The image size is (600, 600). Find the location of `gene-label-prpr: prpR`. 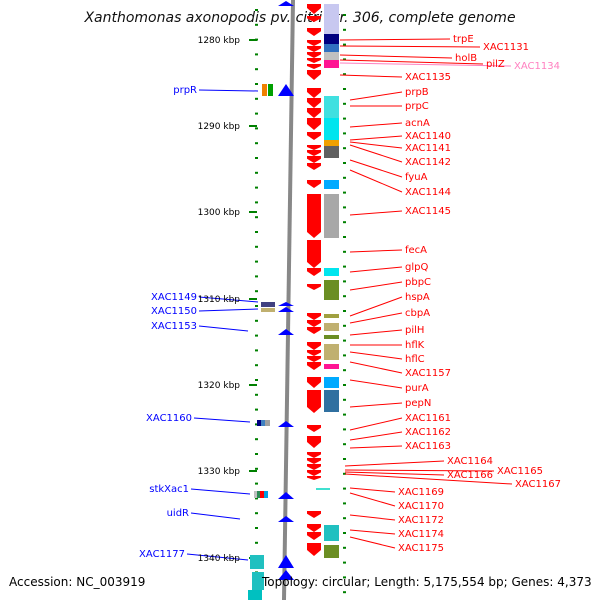

gene-label-prpr: prpR is located at coordinates (185, 90).